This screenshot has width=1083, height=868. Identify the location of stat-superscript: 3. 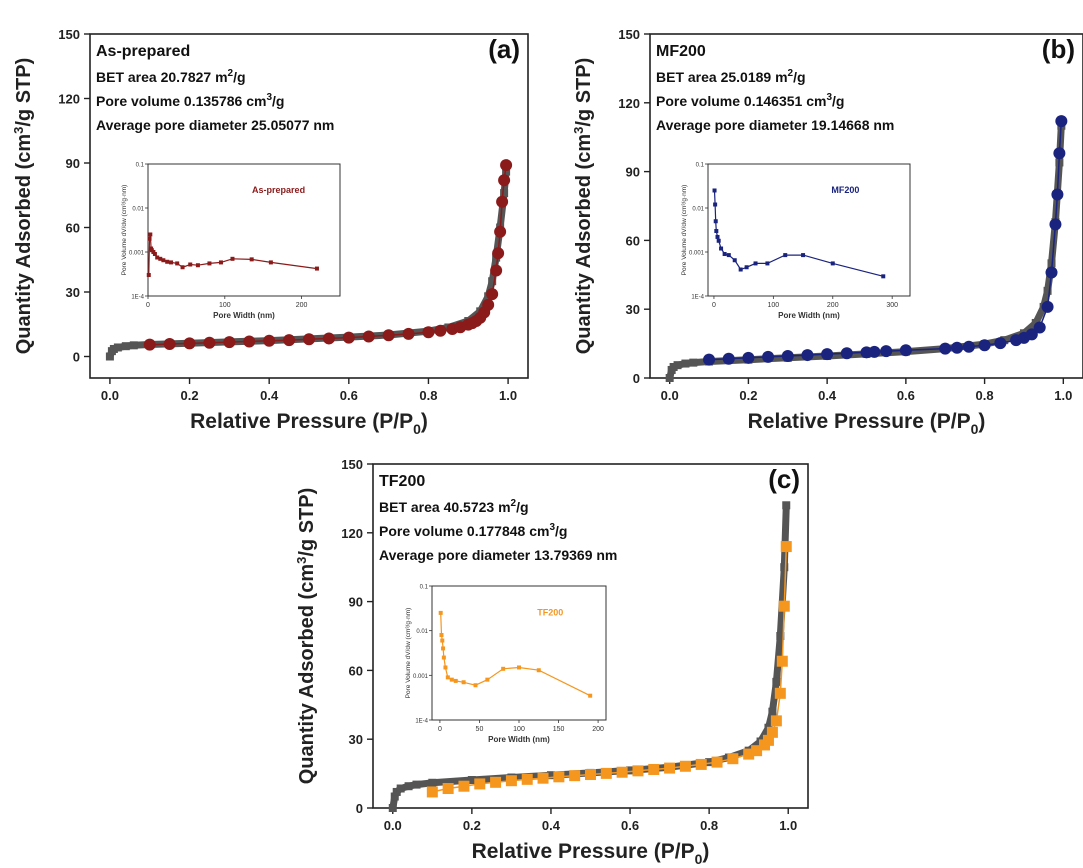
(269, 97).